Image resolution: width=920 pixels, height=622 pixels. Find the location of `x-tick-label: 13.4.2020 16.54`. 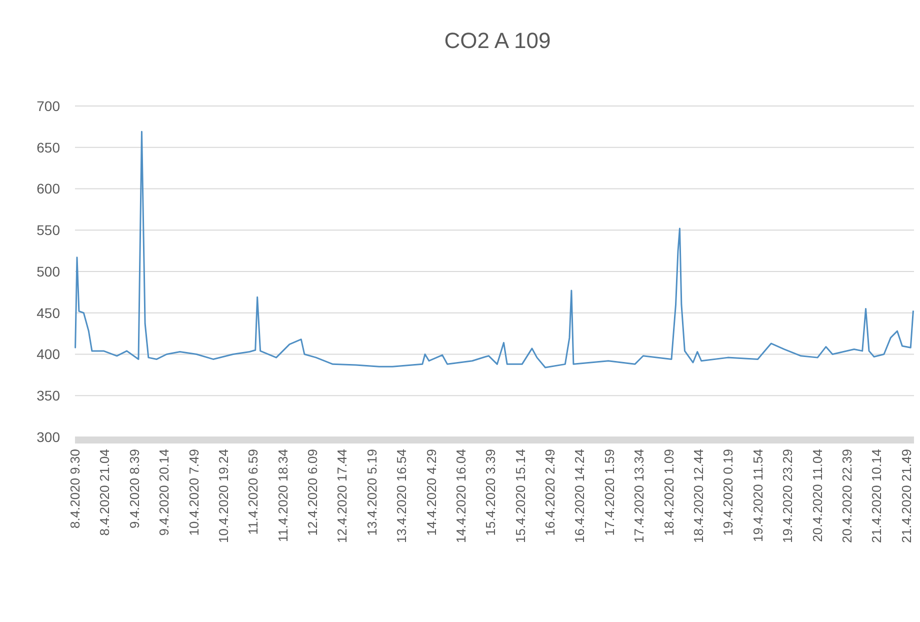

x-tick-label: 13.4.2020 16.54 is located at coordinates (402, 496).